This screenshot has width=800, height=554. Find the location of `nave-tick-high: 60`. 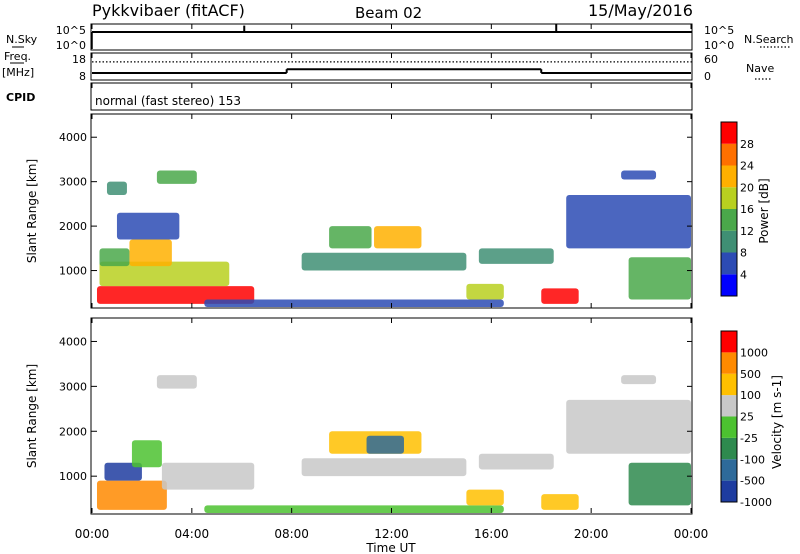

nave-tick-high: 60 is located at coordinates (711, 59).